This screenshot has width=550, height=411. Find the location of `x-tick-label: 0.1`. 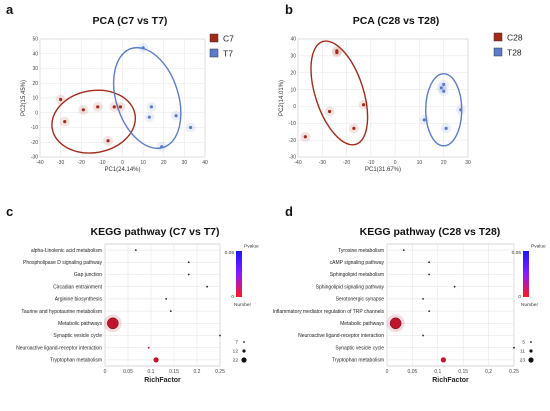

x-tick-label: 0.1 is located at coordinates (151, 372).